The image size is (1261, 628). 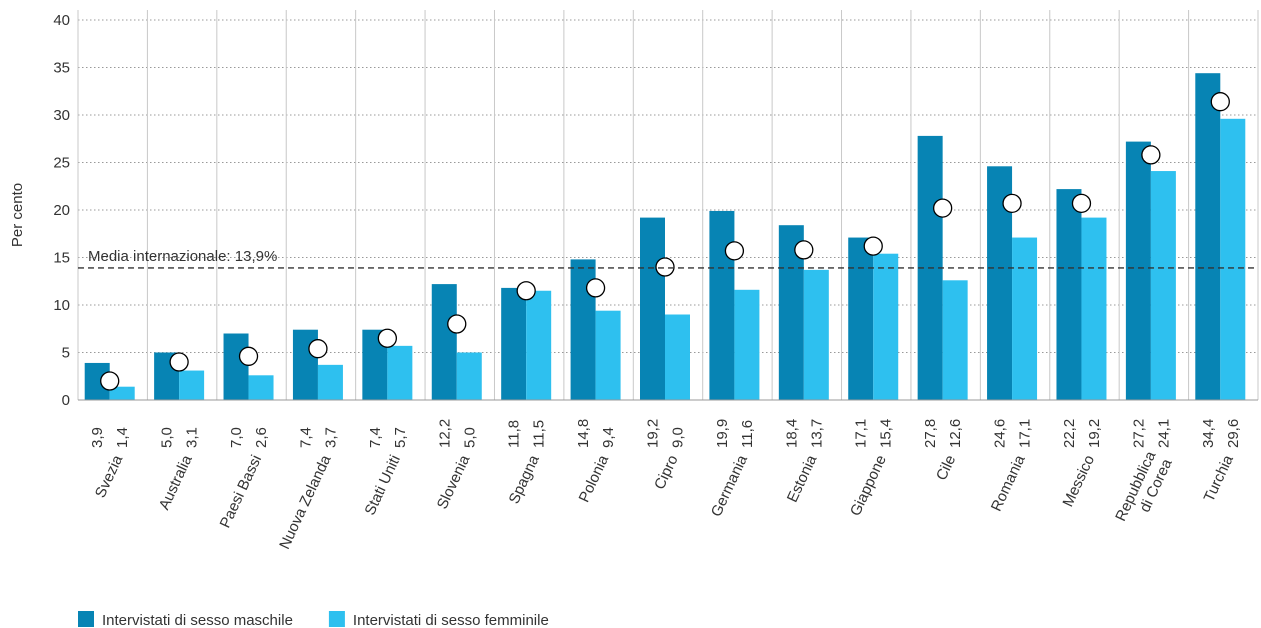 I want to click on value-label: 13,7, so click(x=816, y=433).